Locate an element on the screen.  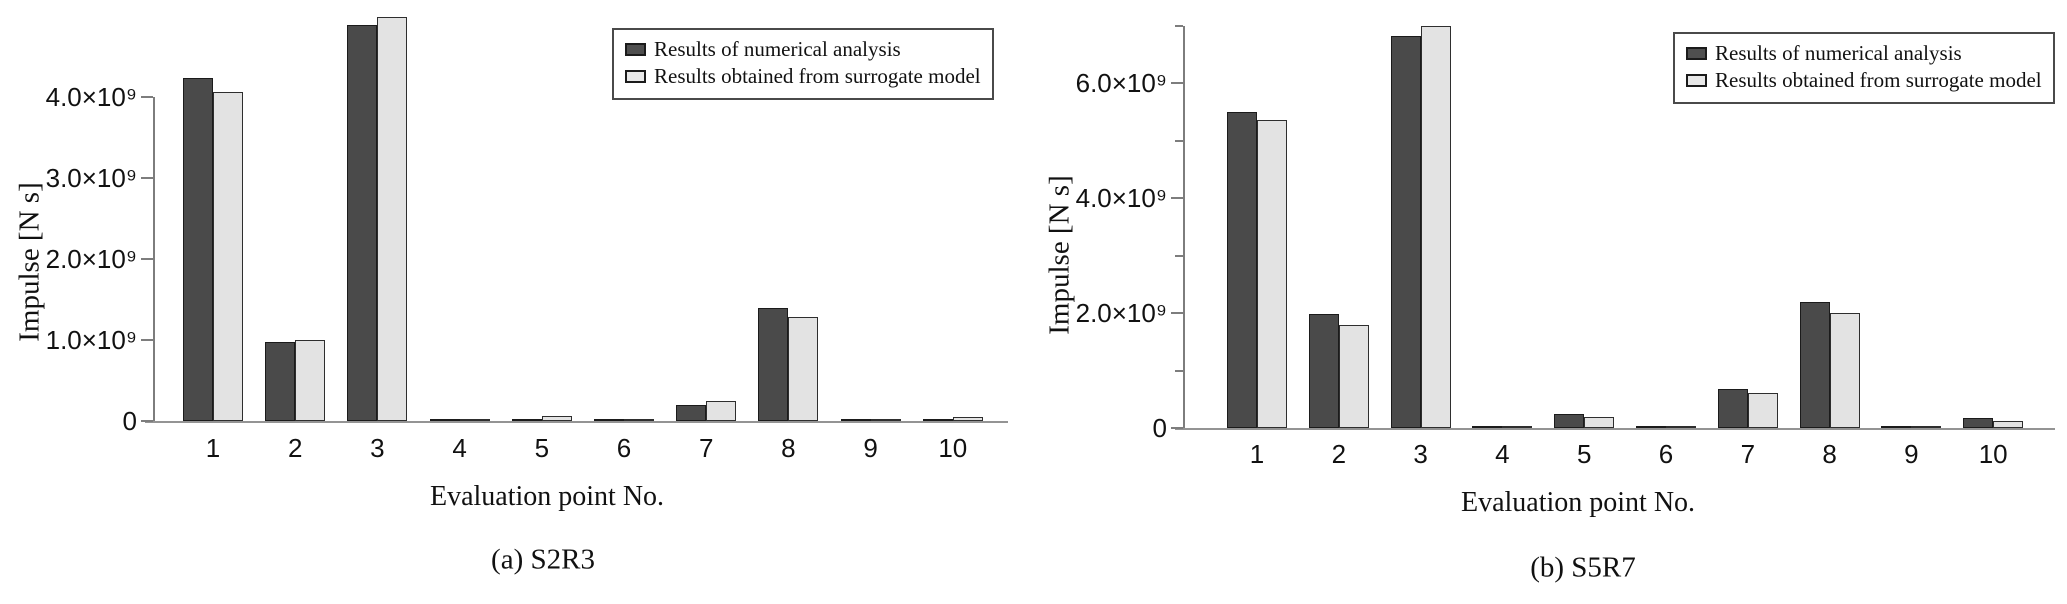
y-tick-label: 3.0×10⁹ is located at coordinates (91, 178).